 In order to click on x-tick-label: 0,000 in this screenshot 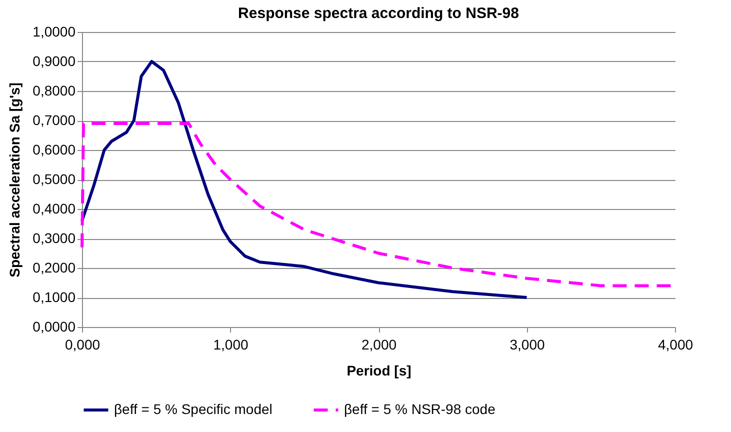, I will do `click(82, 344)`.